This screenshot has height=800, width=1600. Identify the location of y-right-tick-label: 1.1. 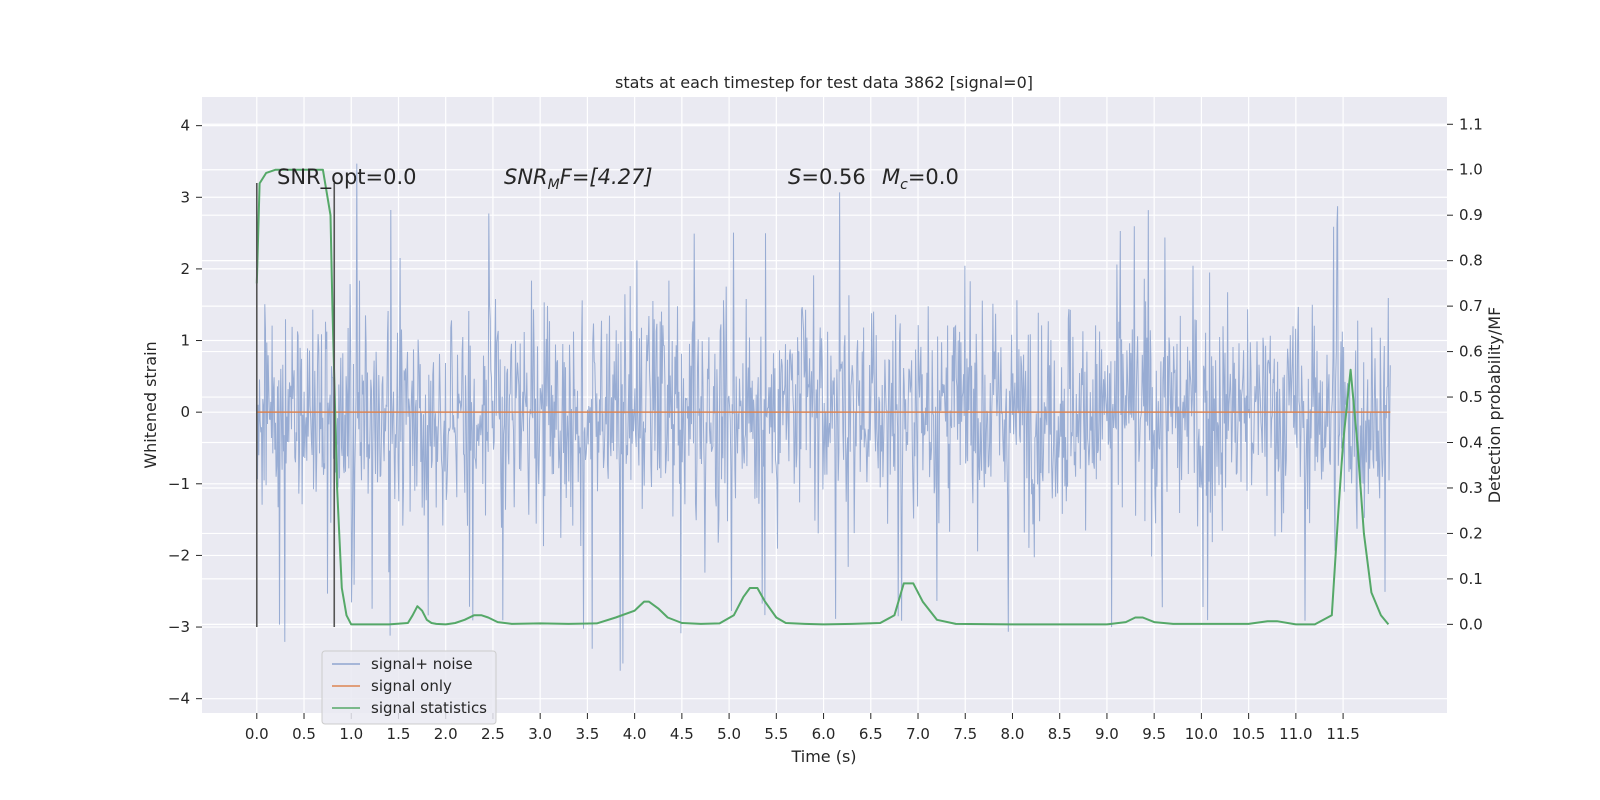
(1471, 124).